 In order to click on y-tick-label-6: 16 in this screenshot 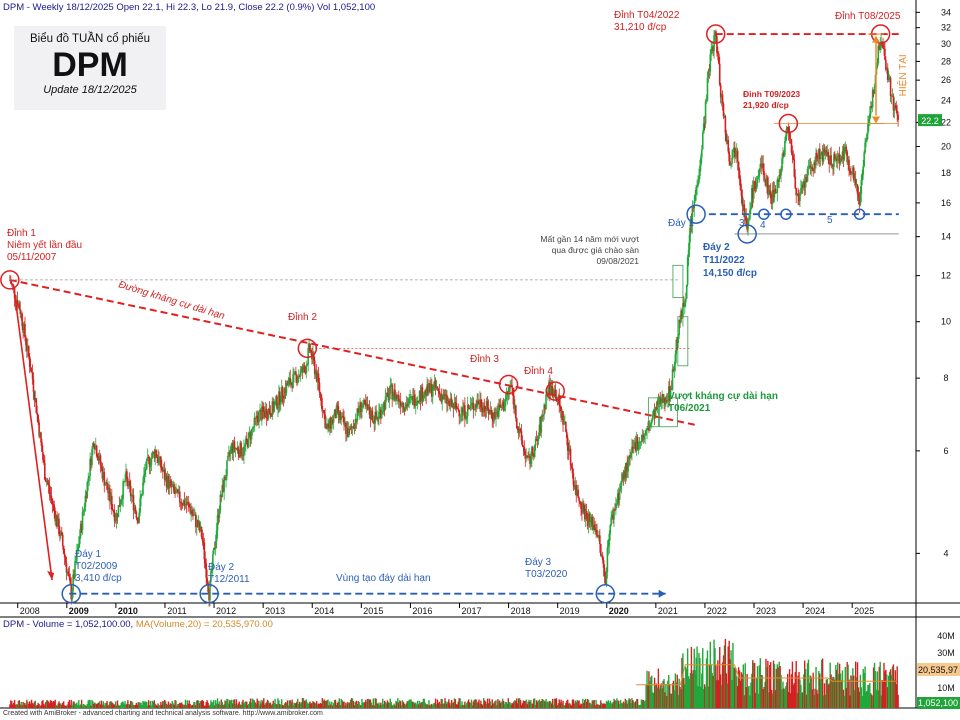, I will do `click(946, 203)`.